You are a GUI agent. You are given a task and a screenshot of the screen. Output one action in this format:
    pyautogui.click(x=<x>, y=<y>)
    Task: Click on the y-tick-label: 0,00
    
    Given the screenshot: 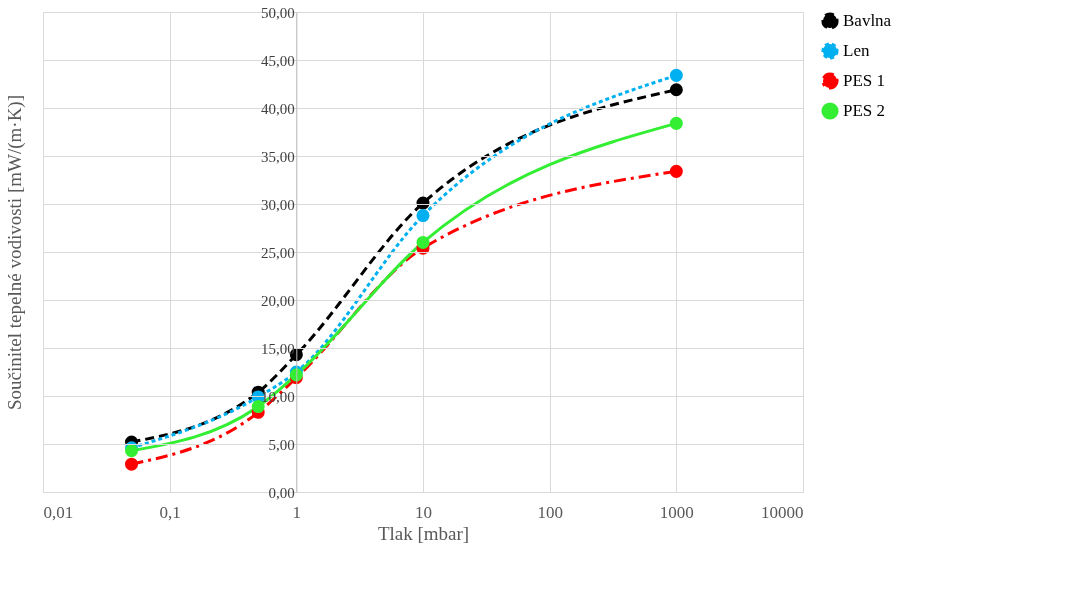 What is the action you would take?
    pyautogui.click(x=281, y=492)
    